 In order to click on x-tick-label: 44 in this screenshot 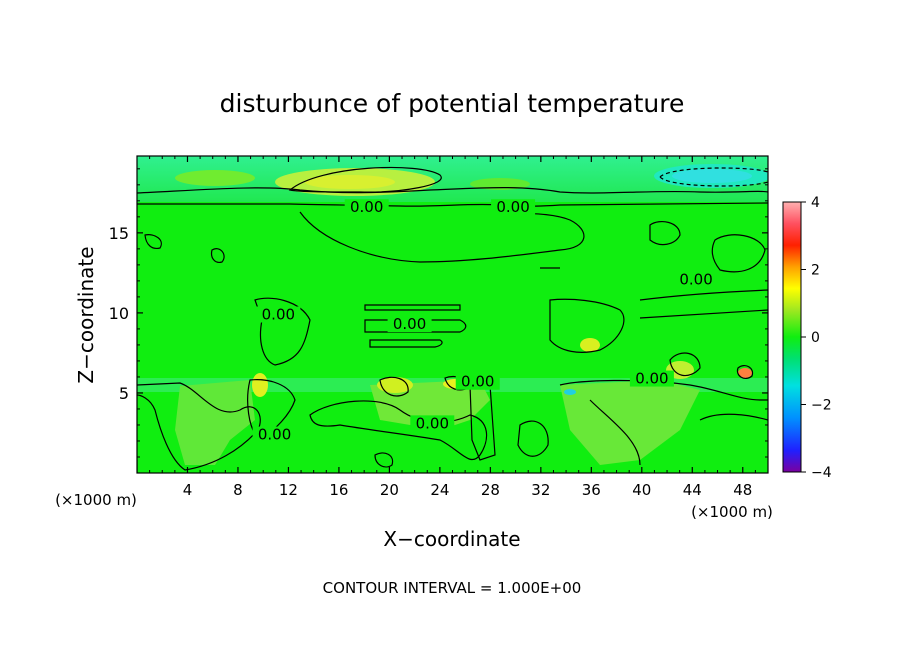, I will do `click(692, 490)`.